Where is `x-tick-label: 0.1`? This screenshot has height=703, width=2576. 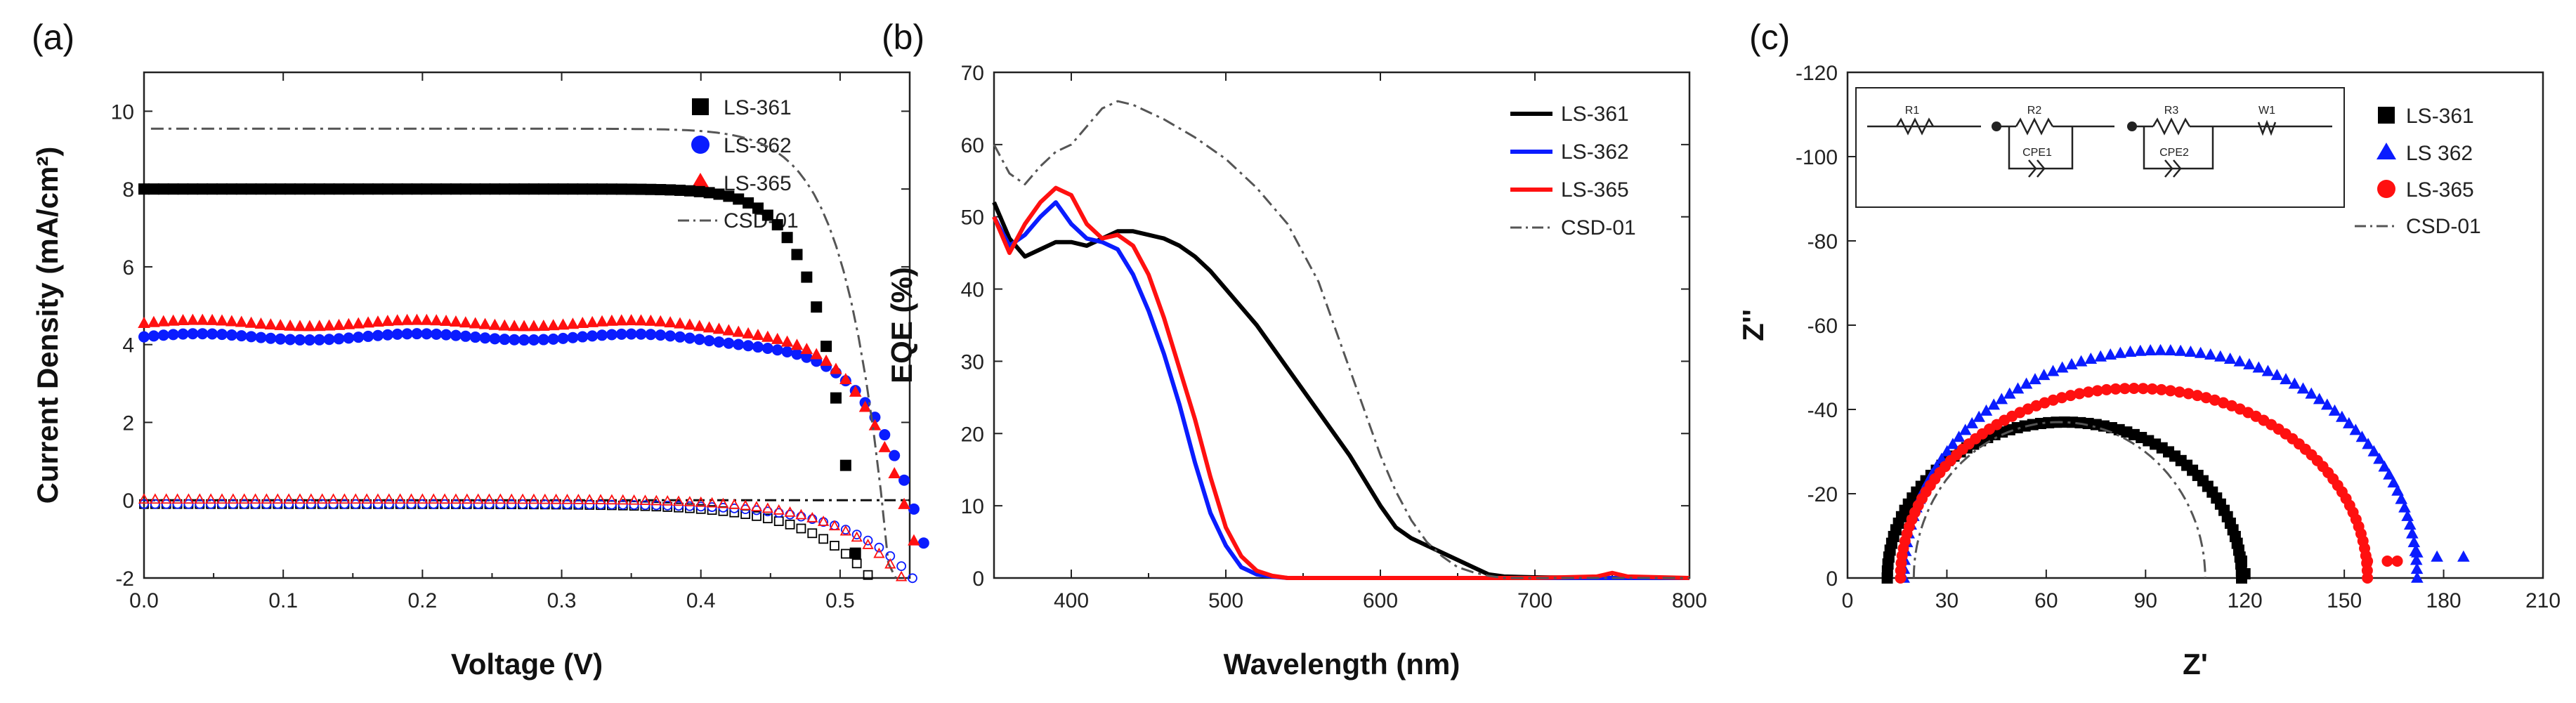
x-tick-label: 0.1 is located at coordinates (283, 600).